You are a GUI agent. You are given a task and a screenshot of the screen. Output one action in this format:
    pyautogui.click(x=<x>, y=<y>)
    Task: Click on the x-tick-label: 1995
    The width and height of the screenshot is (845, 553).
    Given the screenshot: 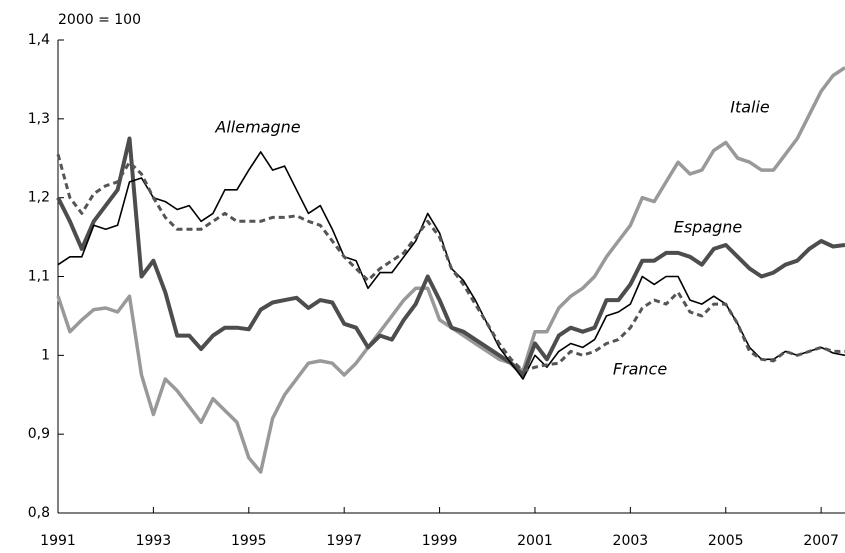 What is the action you would take?
    pyautogui.click(x=249, y=541)
    